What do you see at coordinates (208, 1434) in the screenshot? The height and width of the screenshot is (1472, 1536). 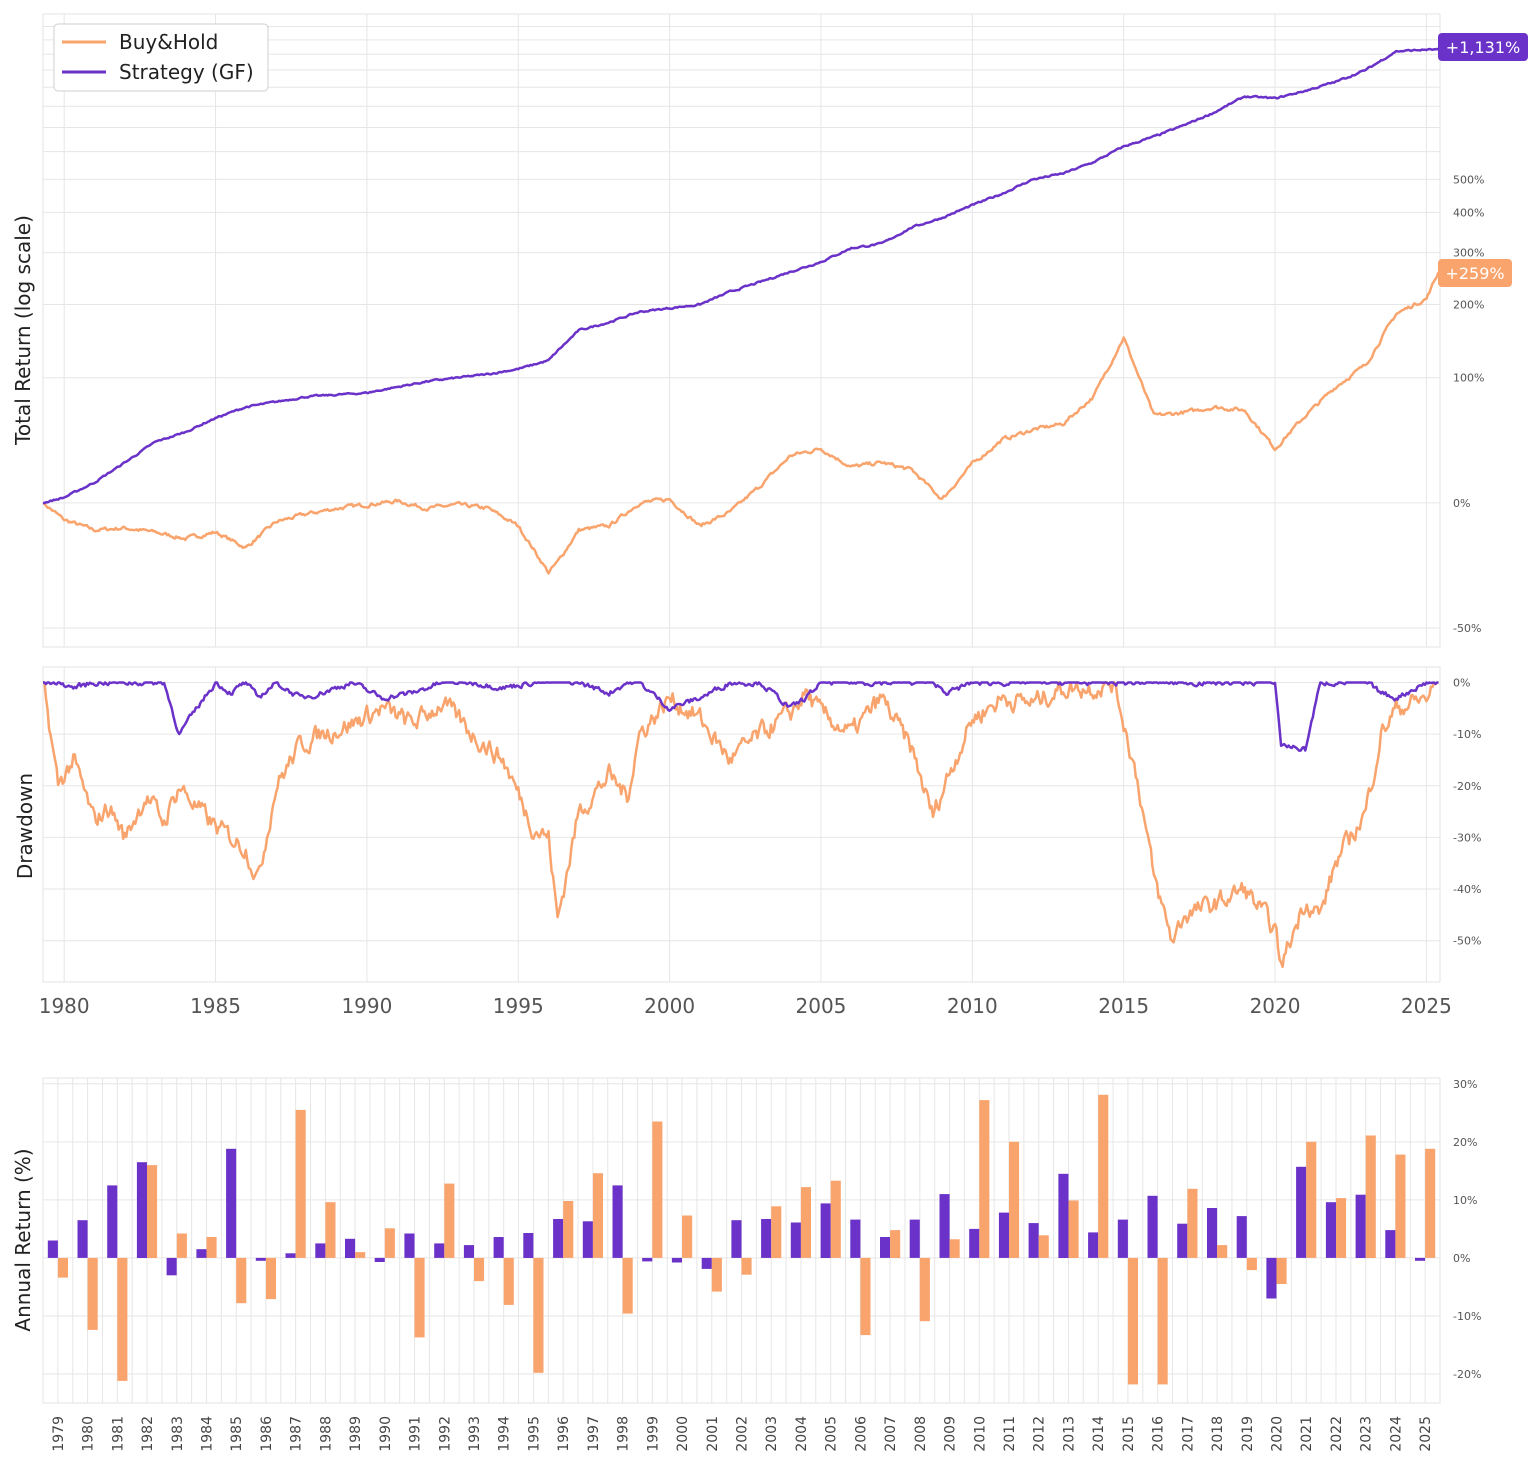 I see `annual-x-tick-label: 1984` at bounding box center [208, 1434].